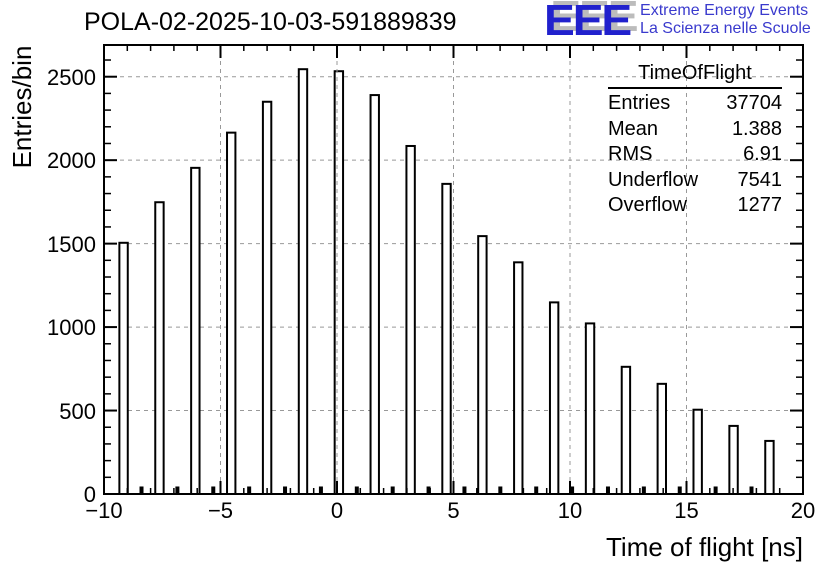 This screenshot has height=572, width=836. Describe the element at coordinates (71, 244) in the screenshot. I see `y-tick-label: 1500` at that location.